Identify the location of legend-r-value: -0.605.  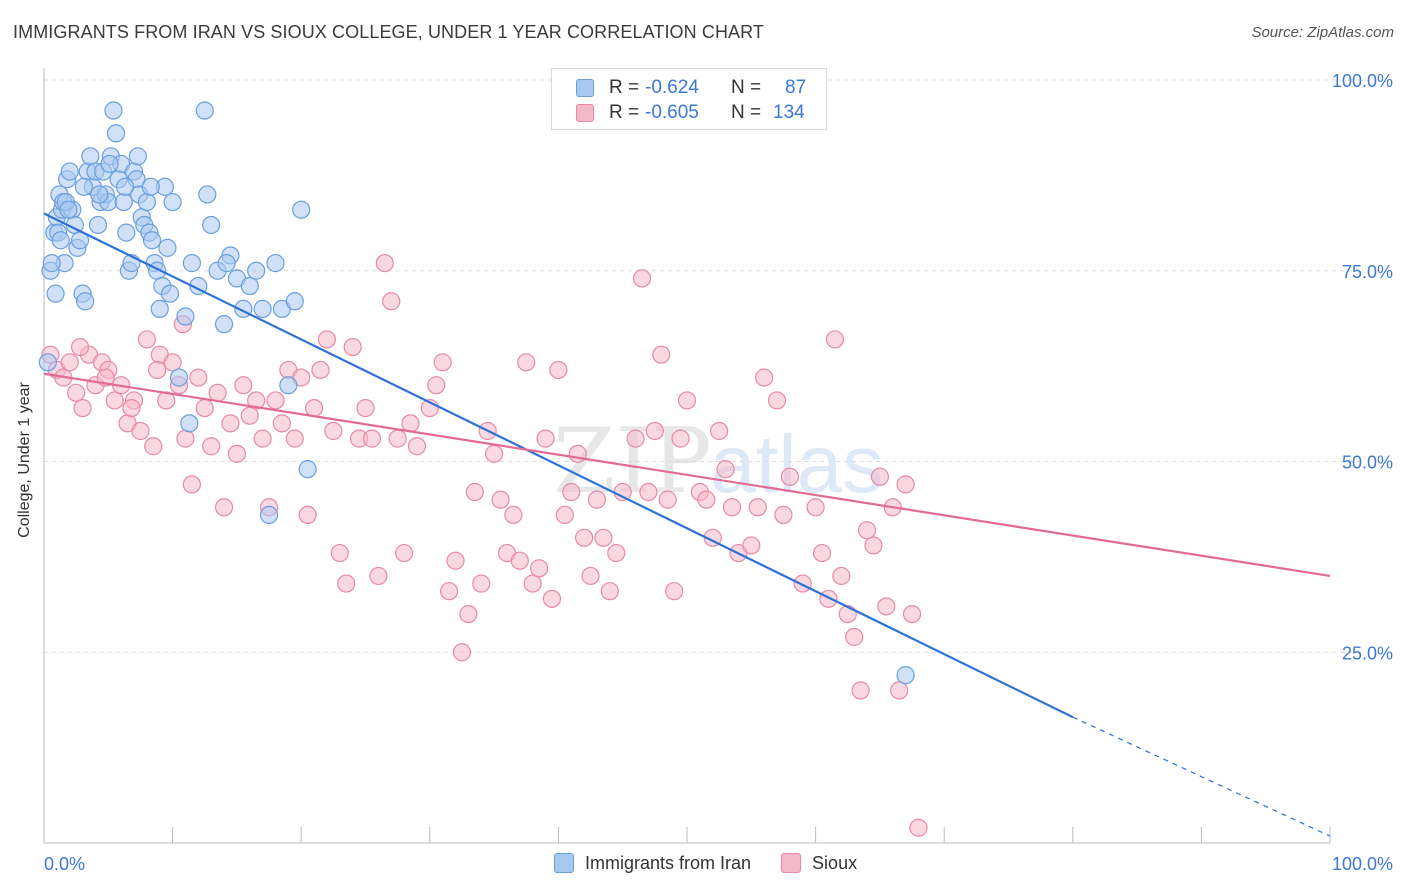
(672, 112).